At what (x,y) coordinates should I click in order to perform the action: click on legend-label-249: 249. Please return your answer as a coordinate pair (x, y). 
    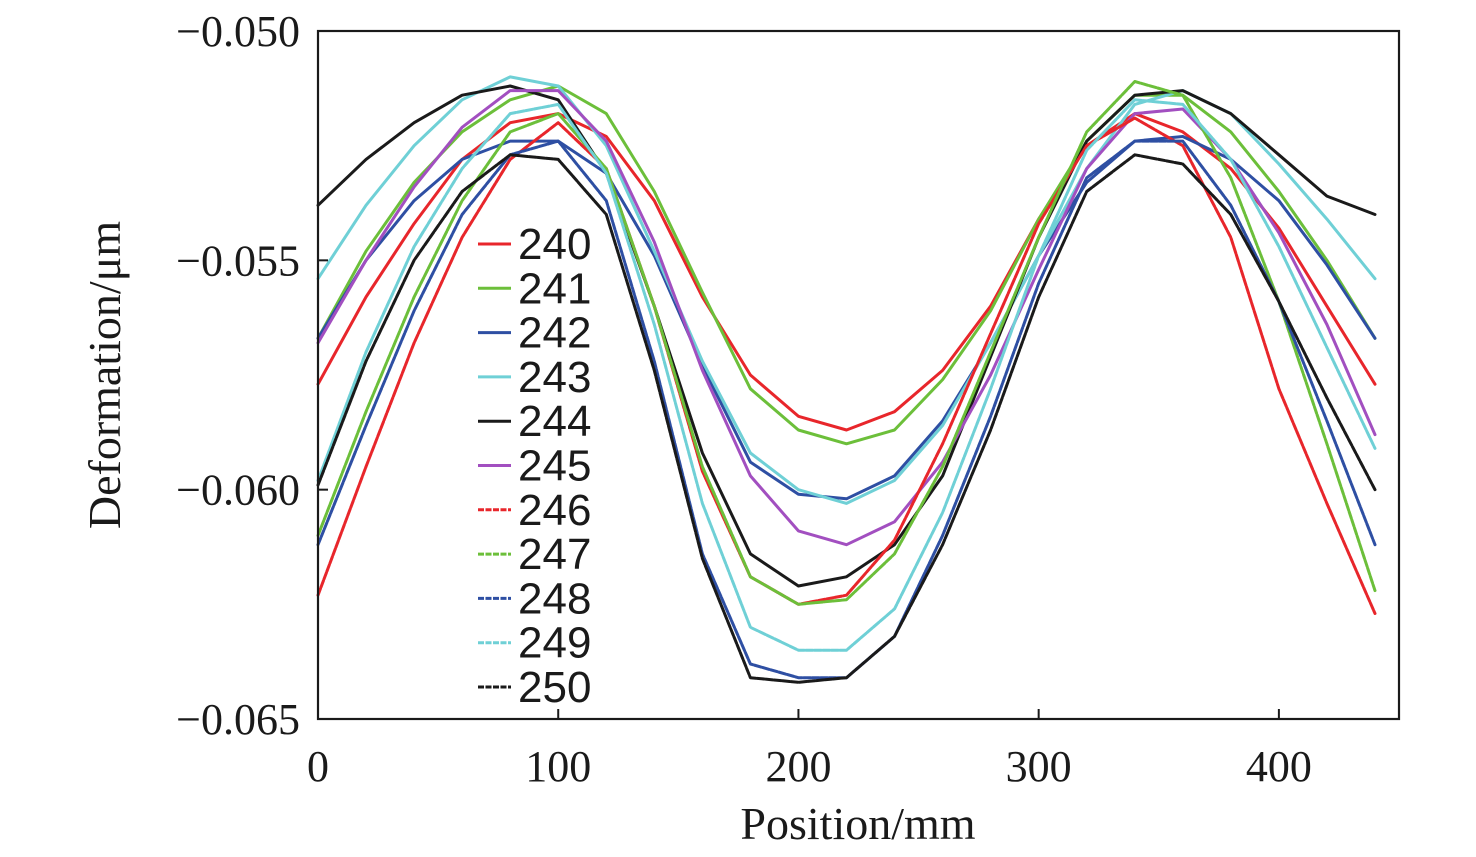
    Looking at the image, I should click on (554, 643).